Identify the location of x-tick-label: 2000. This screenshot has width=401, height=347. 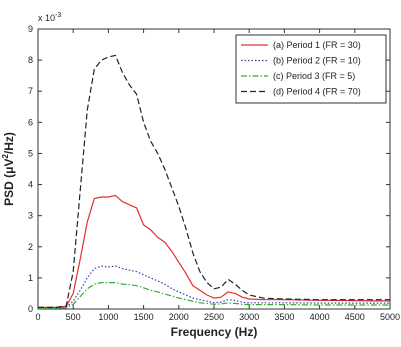
(179, 317).